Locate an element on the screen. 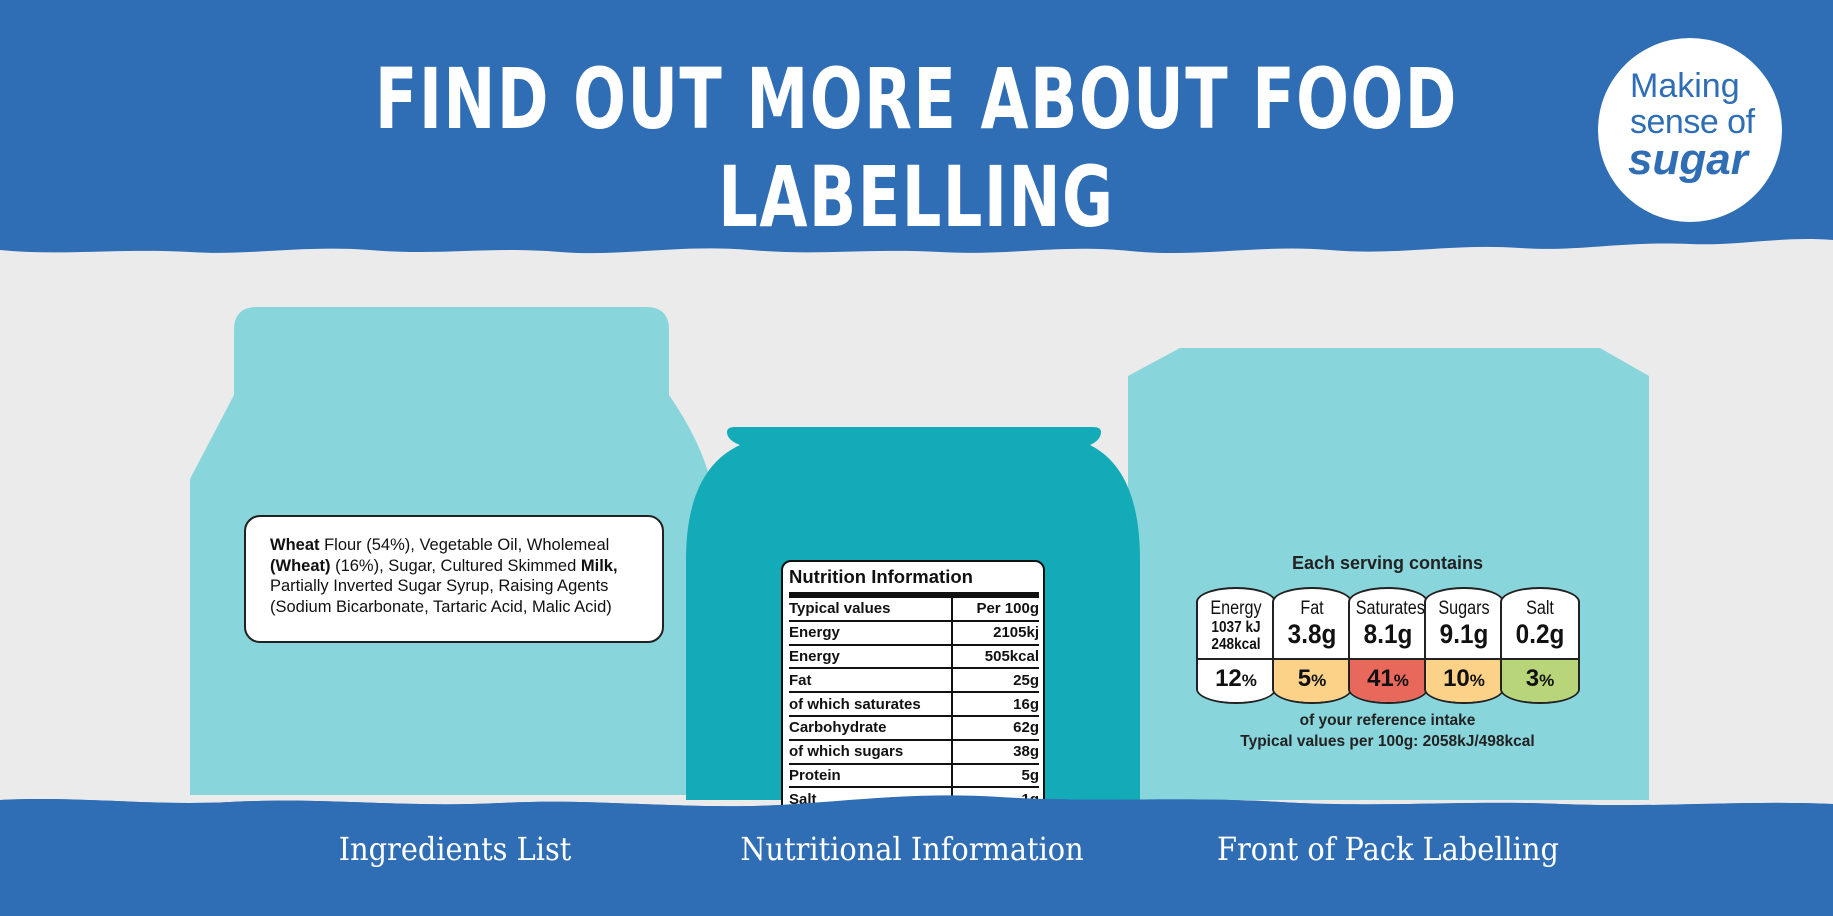 This screenshot has height=916, width=1833. divider is located at coordinates (914, 595).